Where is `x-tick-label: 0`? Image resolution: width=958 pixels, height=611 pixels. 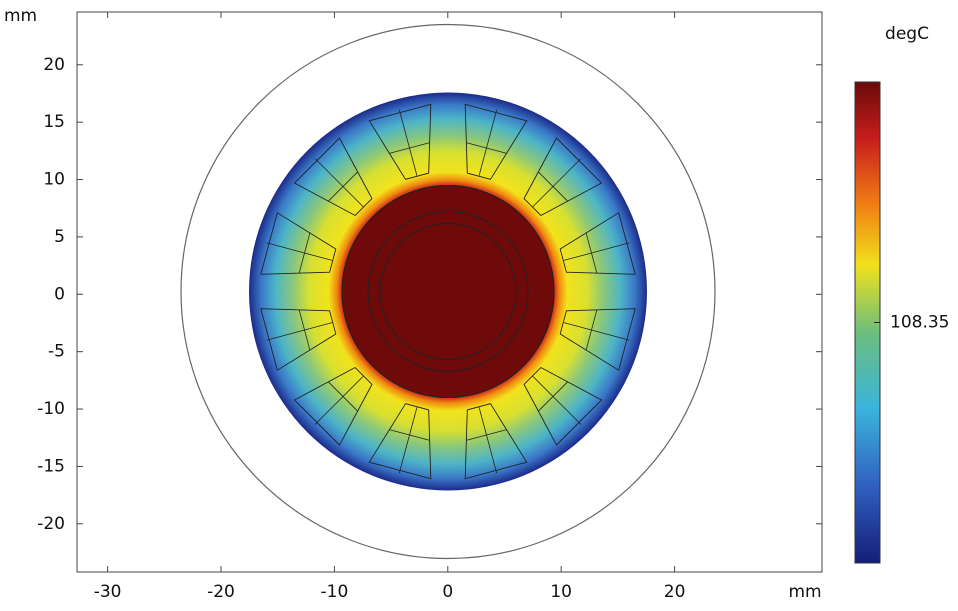 x-tick-label: 0 is located at coordinates (447, 592).